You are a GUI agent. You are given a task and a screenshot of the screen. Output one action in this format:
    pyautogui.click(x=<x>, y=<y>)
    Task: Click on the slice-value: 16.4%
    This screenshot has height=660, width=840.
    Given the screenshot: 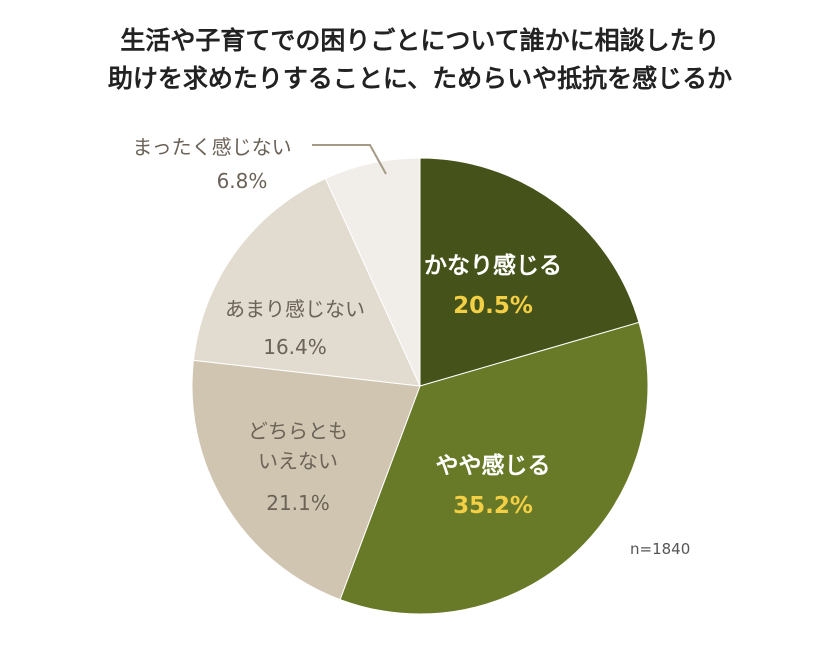 What is the action you would take?
    pyautogui.click(x=295, y=347)
    